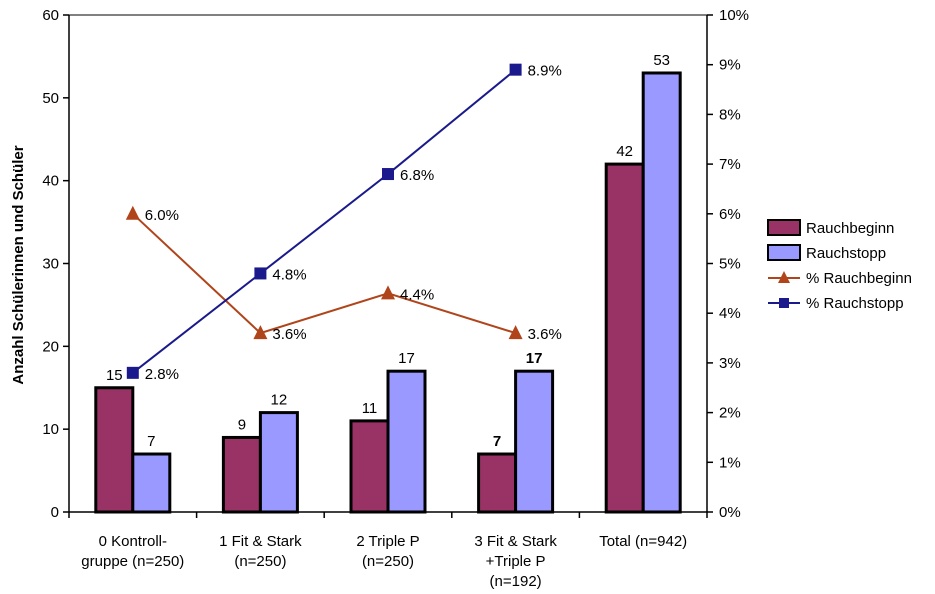 Image resolution: width=935 pixels, height=594 pixels. Describe the element at coordinates (730, 65) in the screenshot. I see `y2-tick-label: 9%` at that location.